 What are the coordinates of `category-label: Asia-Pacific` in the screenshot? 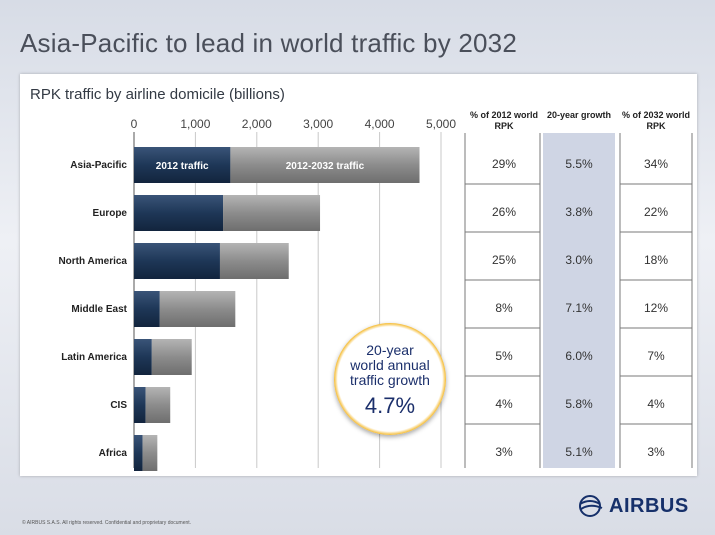 It's located at (98, 165).